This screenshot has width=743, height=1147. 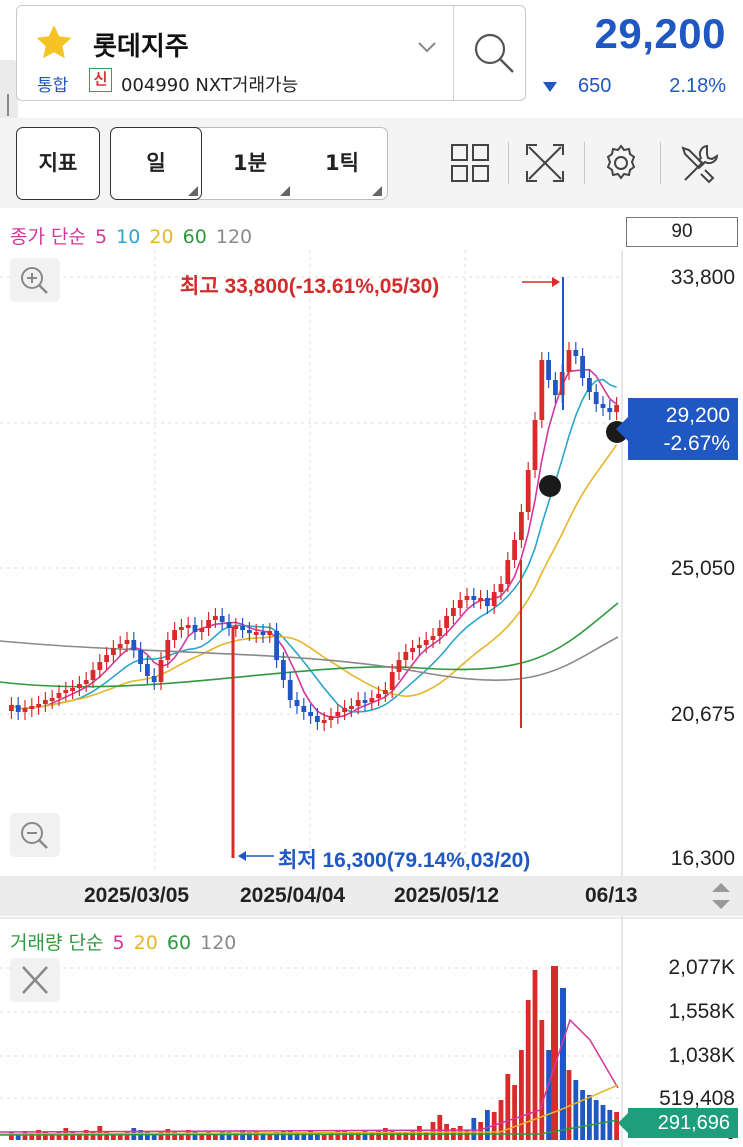 I want to click on legend-ma10: 10, so click(x=128, y=237).